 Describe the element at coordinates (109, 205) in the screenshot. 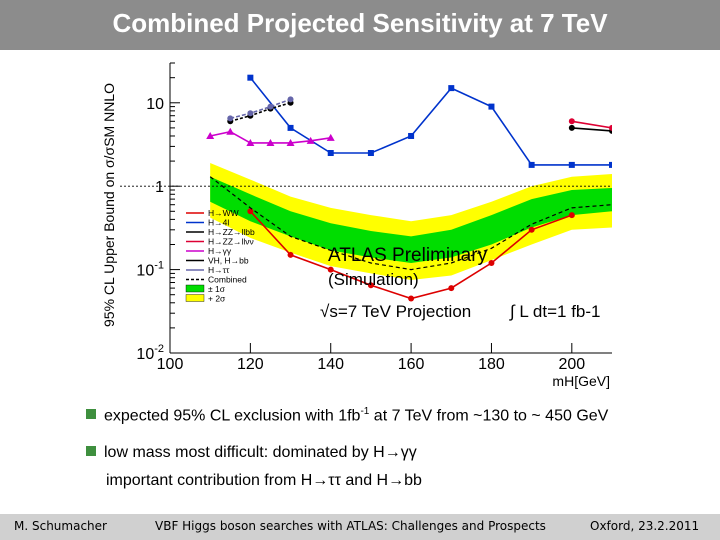

I see `y-axis-label: 95% CL Upper Bound on σ/σSM NNLO` at that location.